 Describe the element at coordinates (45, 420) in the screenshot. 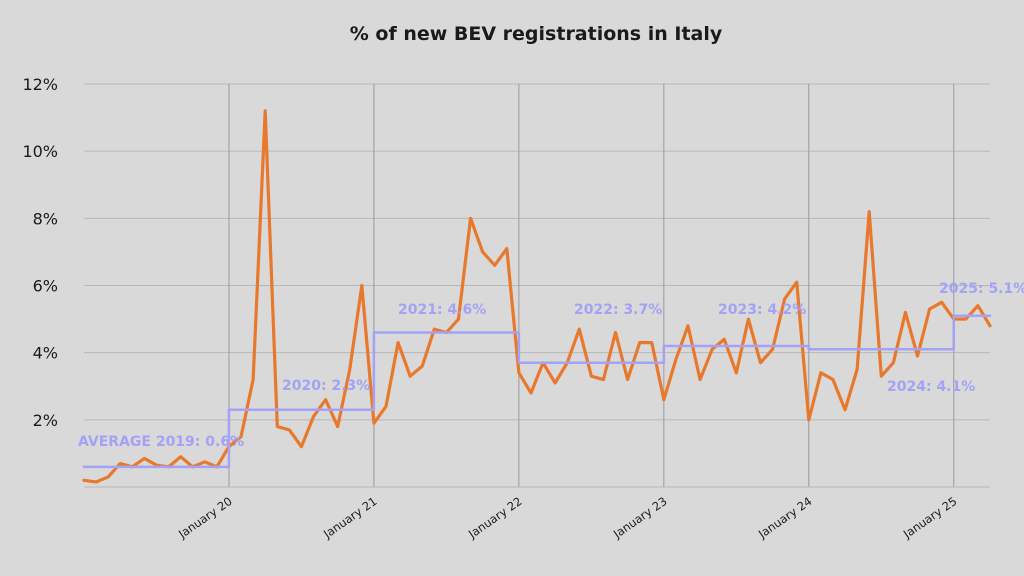

I see `y-tick-label: 2%` at that location.